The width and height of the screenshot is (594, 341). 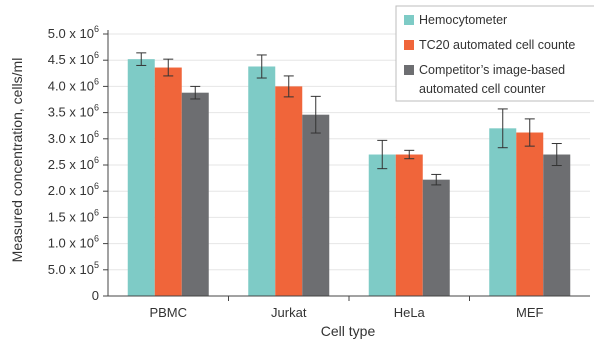 What do you see at coordinates (289, 312) in the screenshot?
I see `x-tick-label: Jurkat` at bounding box center [289, 312].